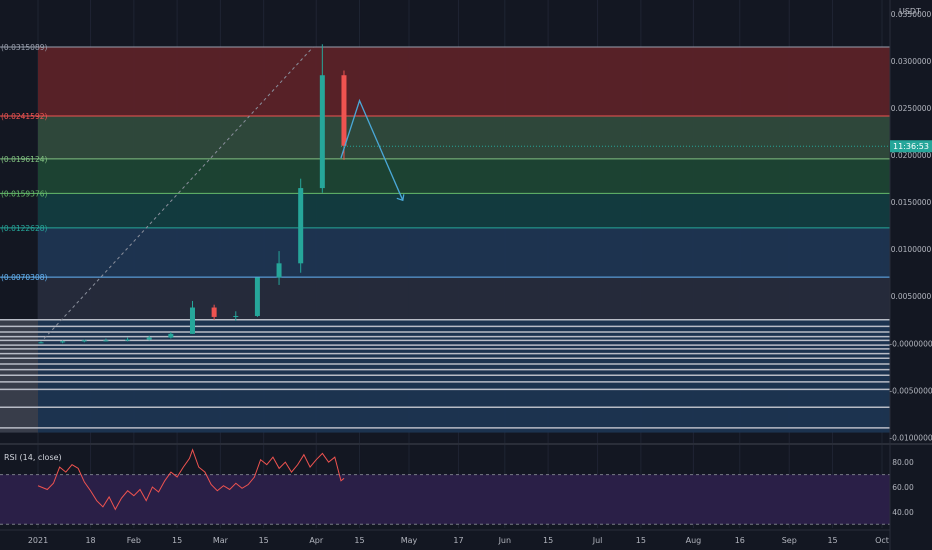  I want to click on price-tick-label: 0.0050000, so click(911, 296).